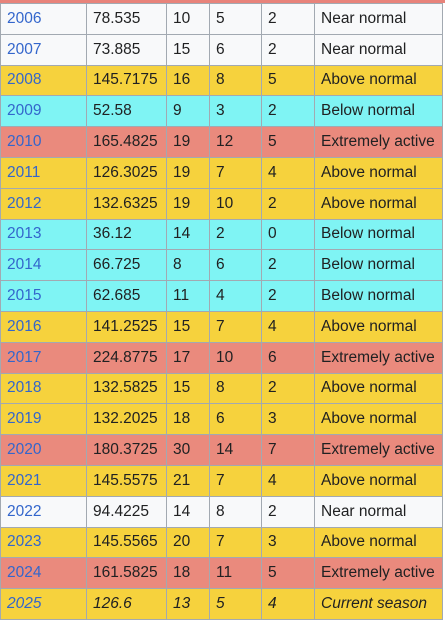 The image size is (445, 640). I want to click on major-hurricanes-cell: 5, so click(288, 80).